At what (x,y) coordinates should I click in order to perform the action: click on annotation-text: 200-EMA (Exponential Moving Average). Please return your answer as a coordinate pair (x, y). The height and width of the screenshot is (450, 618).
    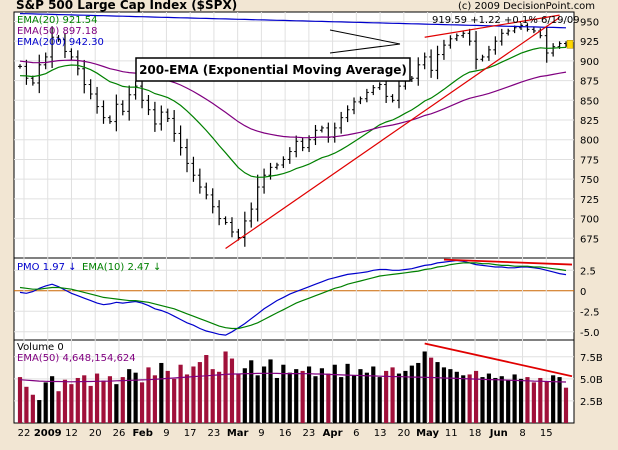
    Looking at the image, I should click on (273, 70).